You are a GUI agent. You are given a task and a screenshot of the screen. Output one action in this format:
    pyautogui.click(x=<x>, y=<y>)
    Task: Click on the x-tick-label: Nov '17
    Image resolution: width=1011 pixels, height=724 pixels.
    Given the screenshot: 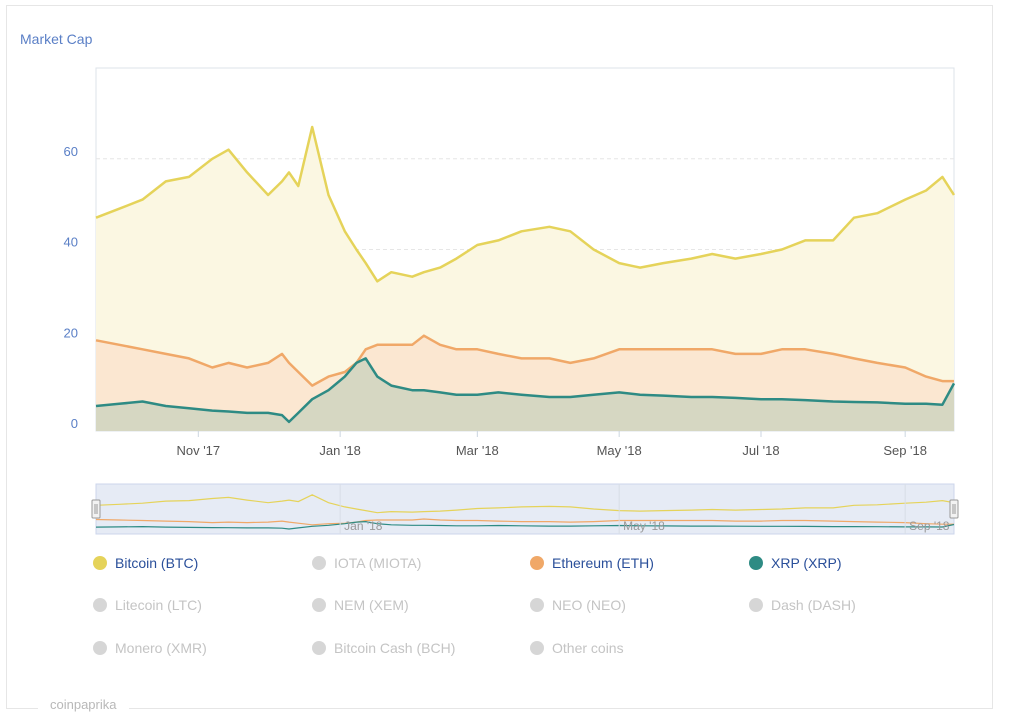 What is the action you would take?
    pyautogui.click(x=198, y=450)
    